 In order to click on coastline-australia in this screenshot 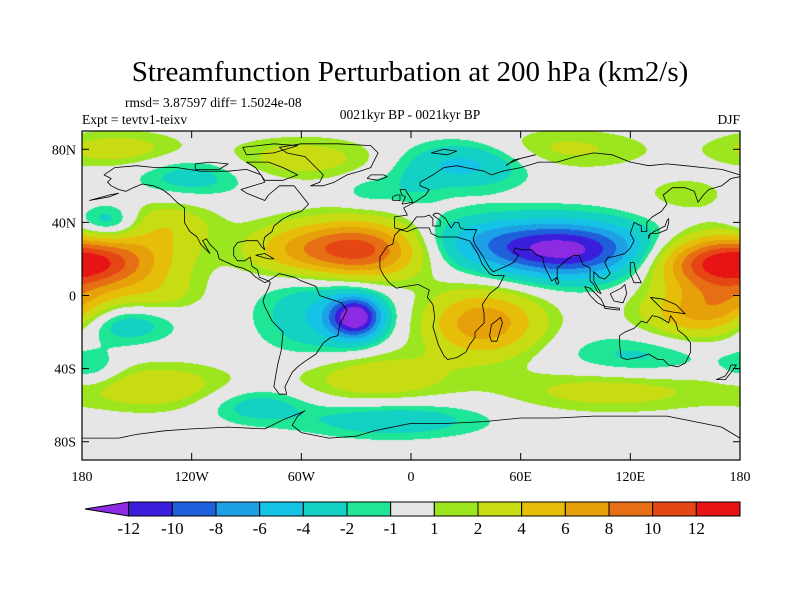, I will do `click(655, 341)`.